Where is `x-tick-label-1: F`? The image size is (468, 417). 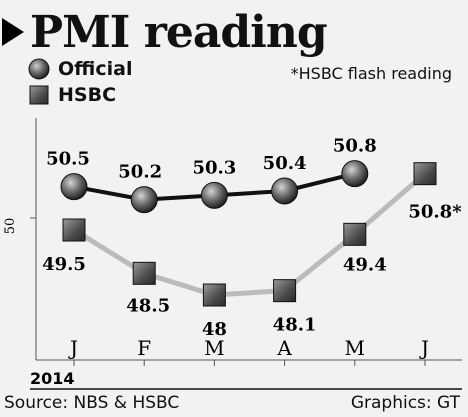
x-tick-label-1: F is located at coordinates (144, 348).